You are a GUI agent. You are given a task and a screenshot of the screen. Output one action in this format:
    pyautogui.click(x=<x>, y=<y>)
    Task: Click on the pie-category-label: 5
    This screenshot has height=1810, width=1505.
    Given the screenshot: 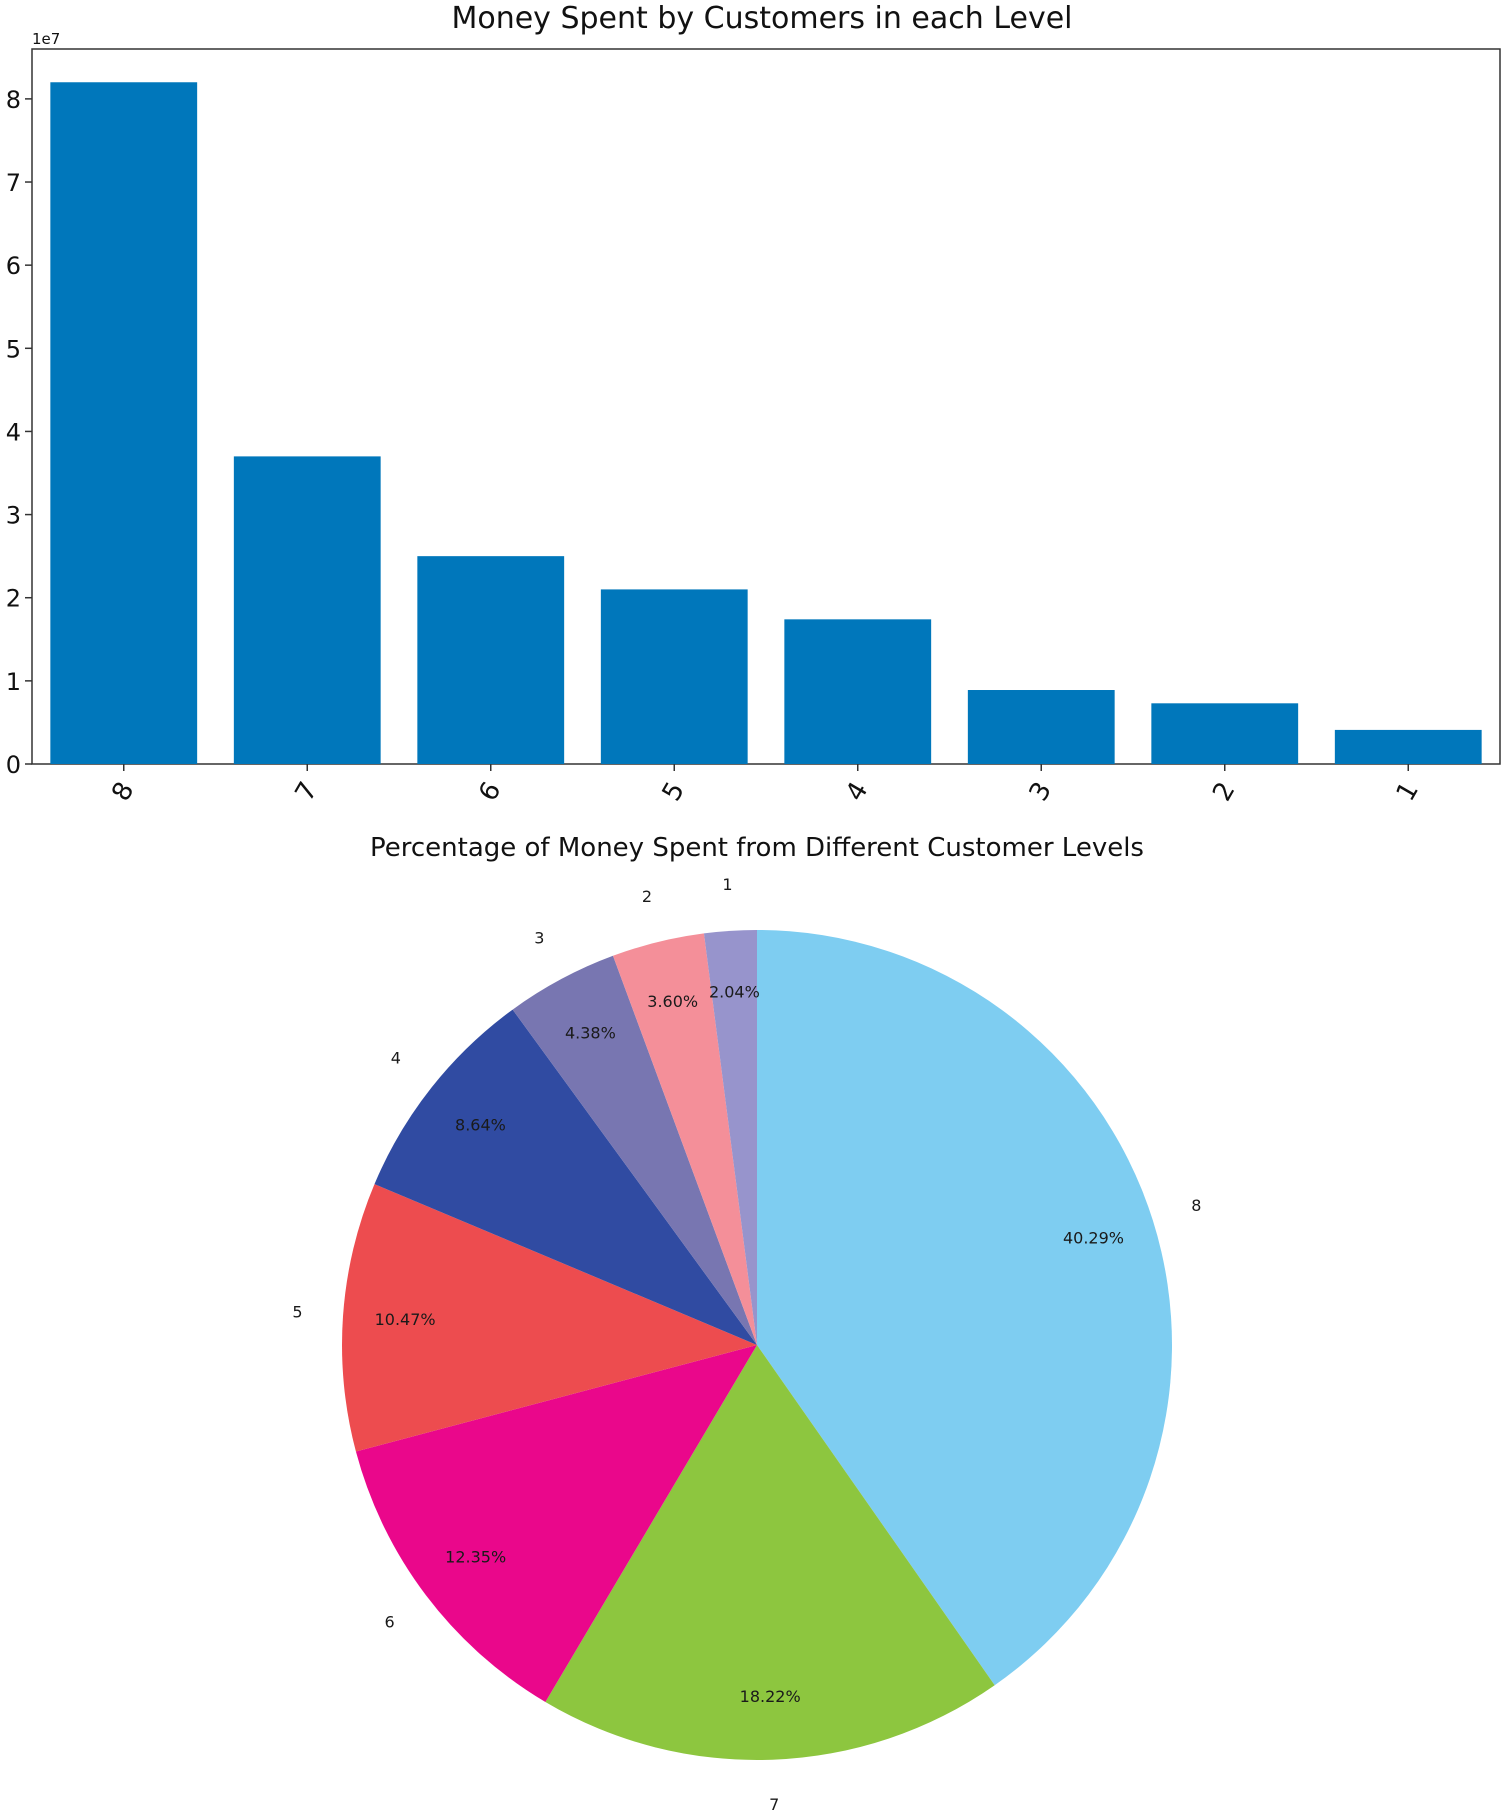 What is the action you would take?
    pyautogui.click(x=297, y=1312)
    